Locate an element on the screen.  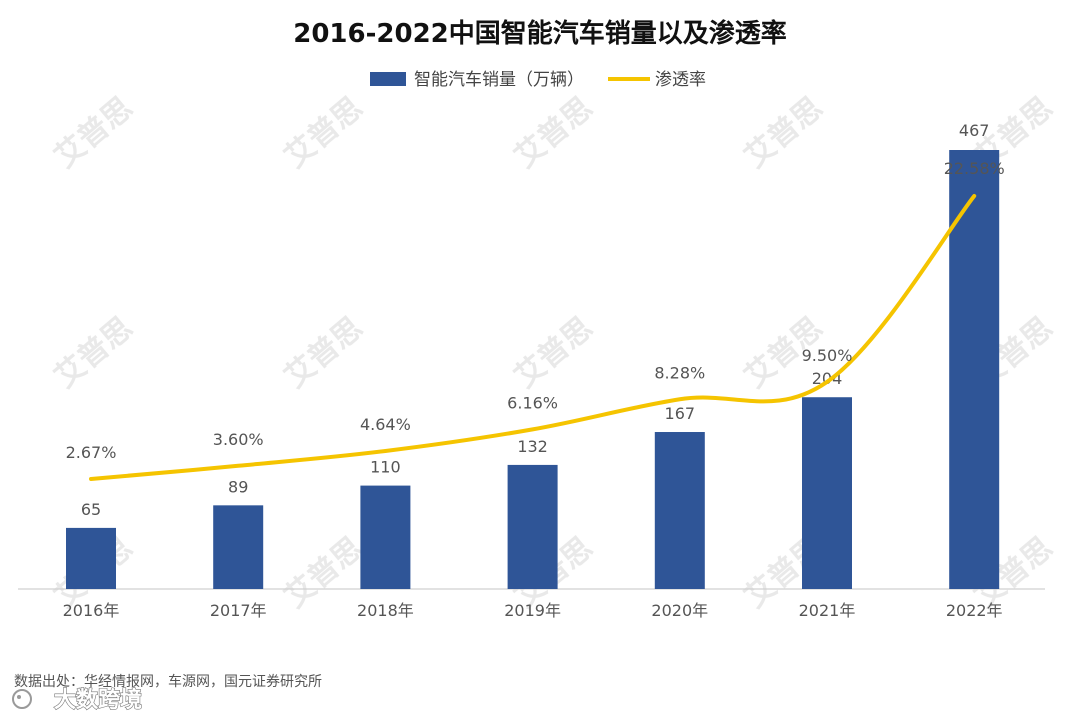
bar-value-label: 110 is located at coordinates (385, 467).